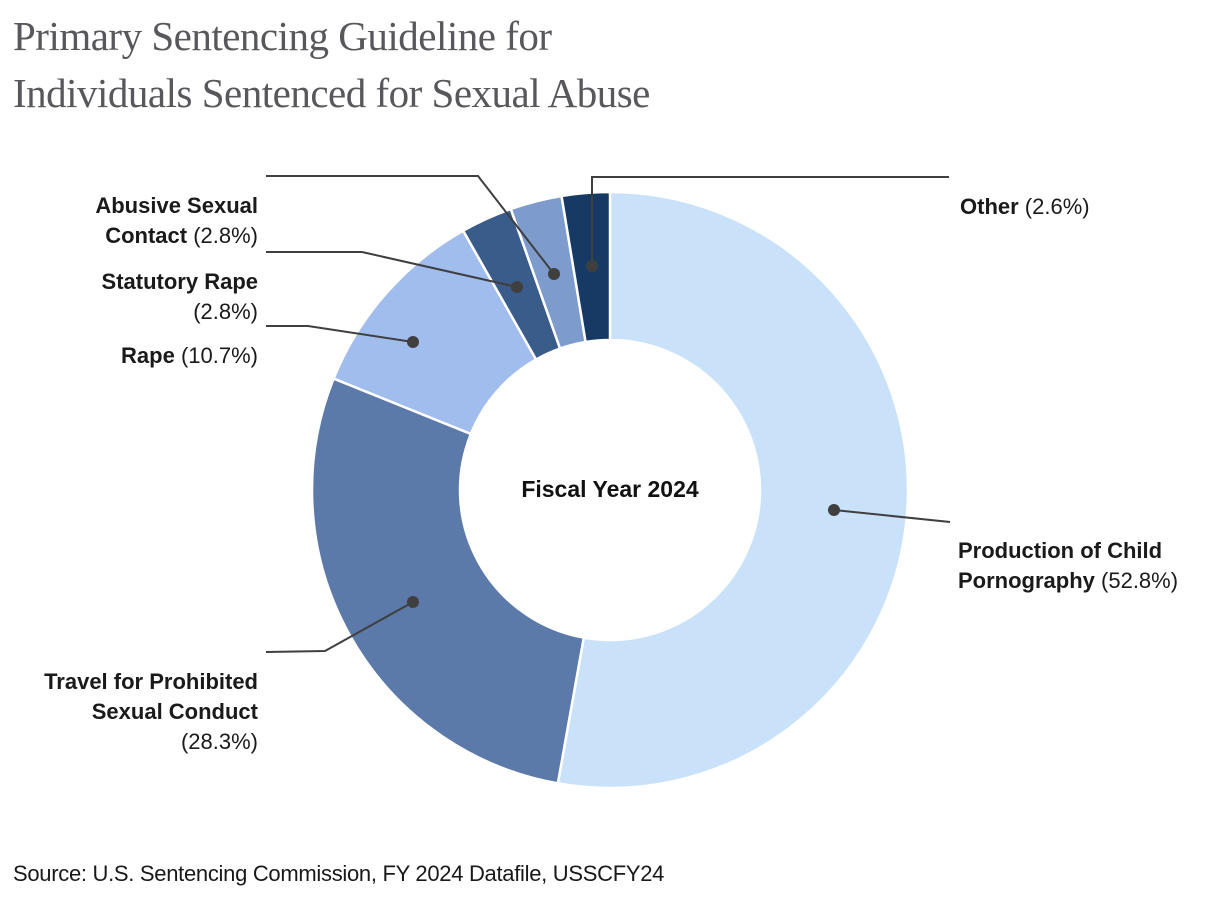  I want to click on anchor-dot-travel, so click(413, 602).